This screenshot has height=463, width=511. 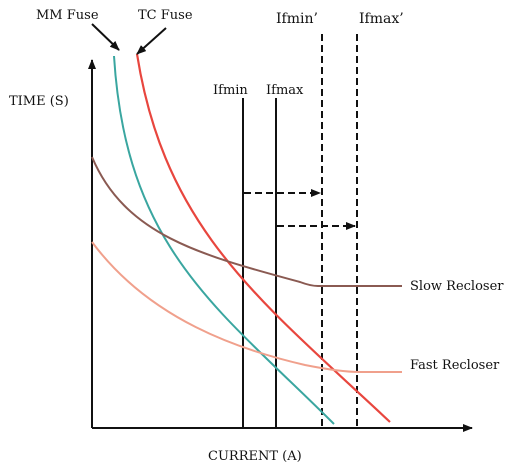 I want to click on fast-recloser-label: Fast Recloser, so click(x=455, y=365).